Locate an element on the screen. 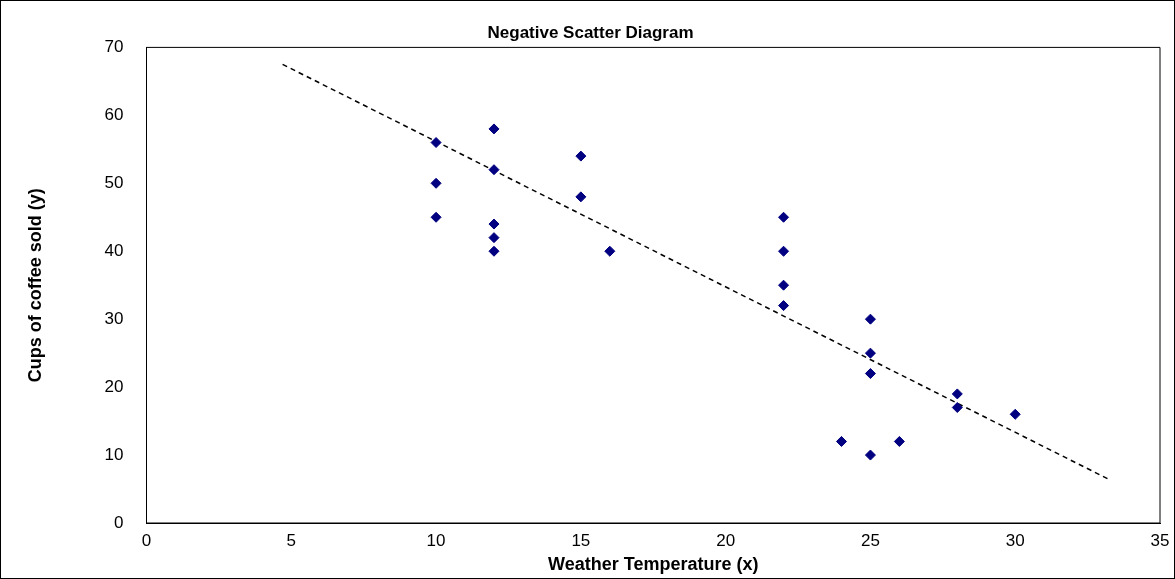 The height and width of the screenshot is (579, 1175). y-tick-label: 0 is located at coordinates (119, 522).